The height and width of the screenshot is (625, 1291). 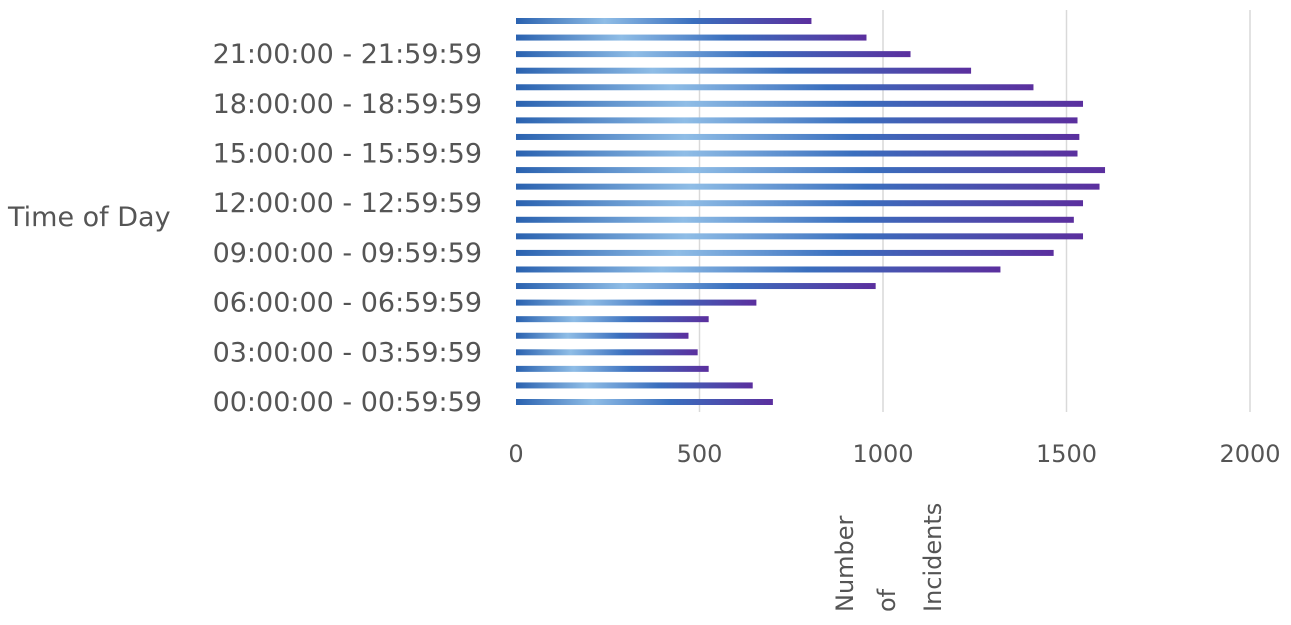 I want to click on x-tick-label: 500, so click(x=700, y=454).